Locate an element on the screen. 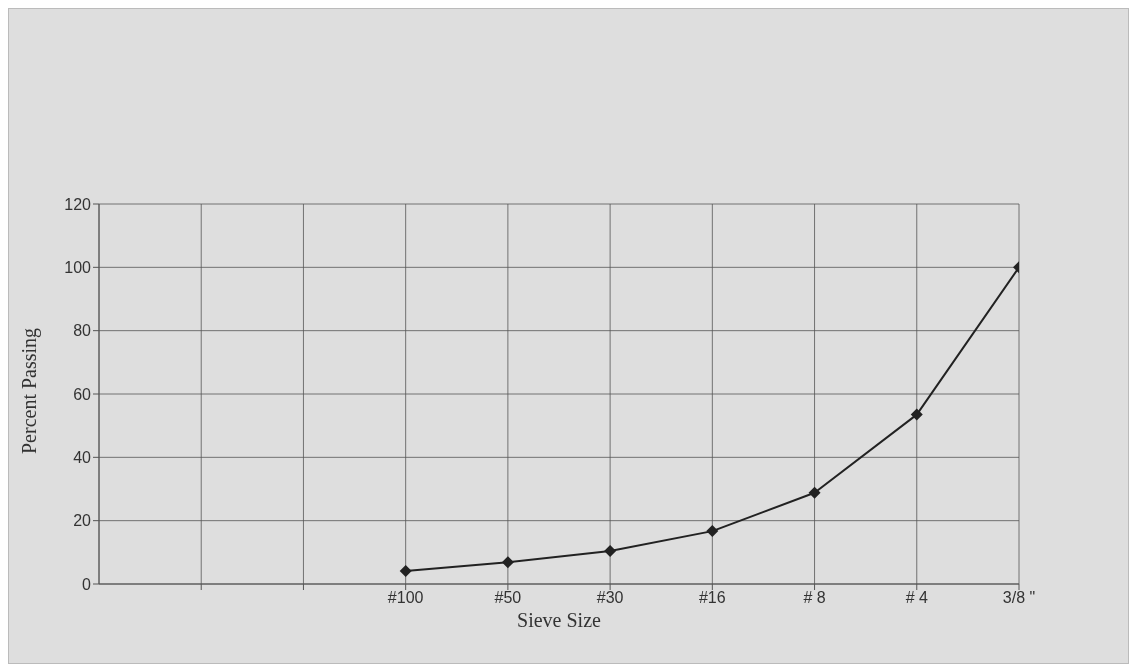 This screenshot has height=672, width=1137. x-tick-label: # 4 is located at coordinates (916, 598).